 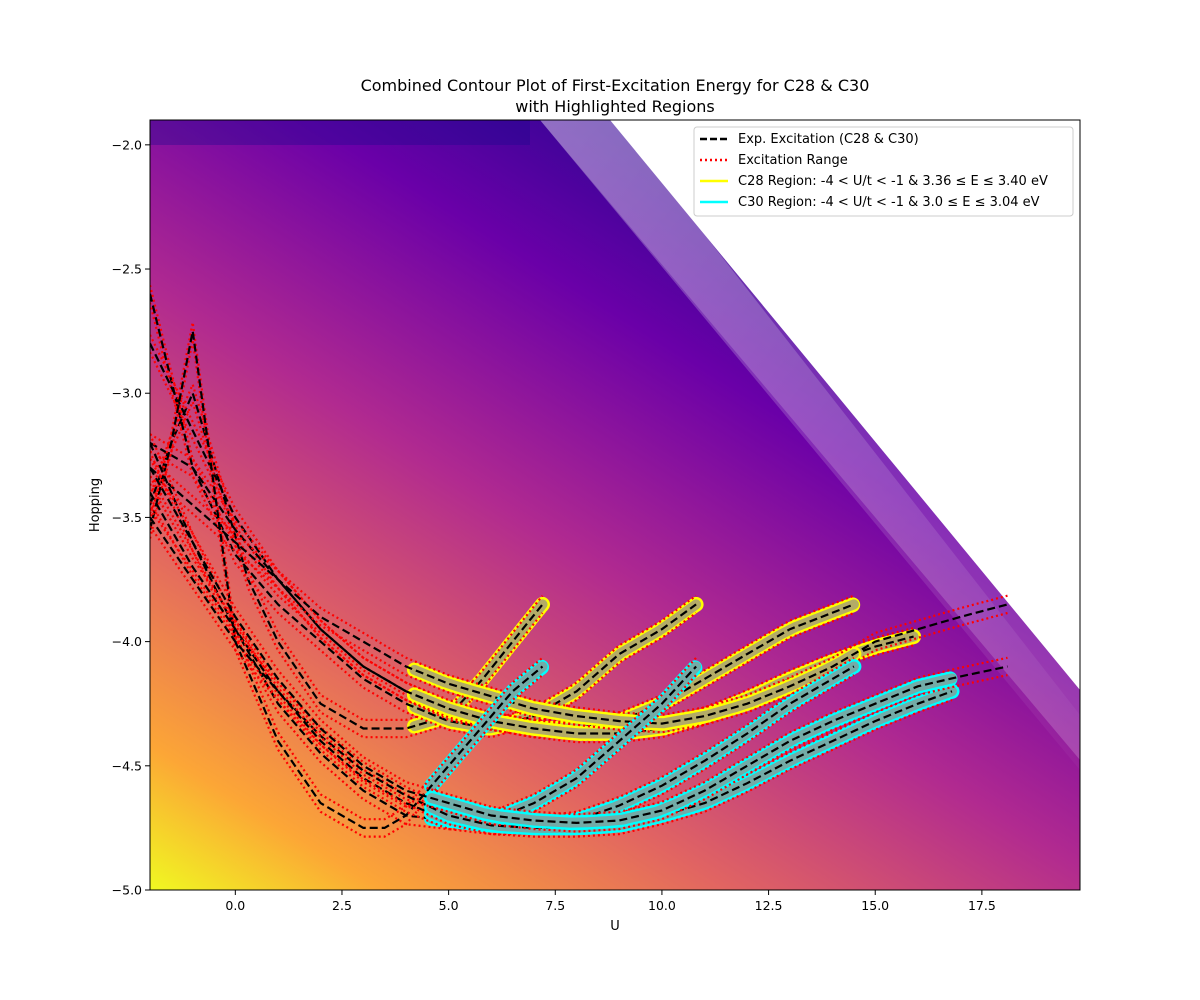 I want to click on x-tick-label: 15.0, so click(x=875, y=905).